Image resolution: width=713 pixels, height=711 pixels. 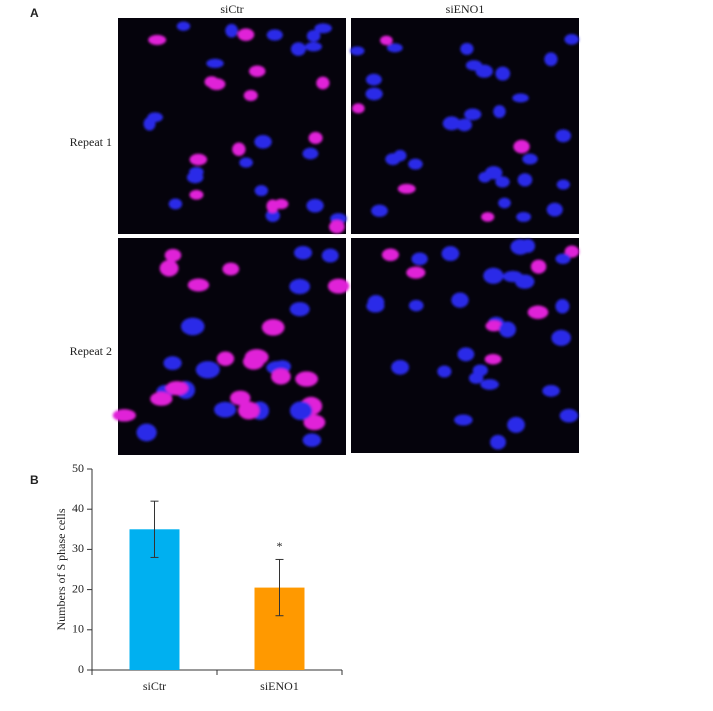 What do you see at coordinates (91, 351) in the screenshot?
I see `row-label: Repeat 2` at bounding box center [91, 351].